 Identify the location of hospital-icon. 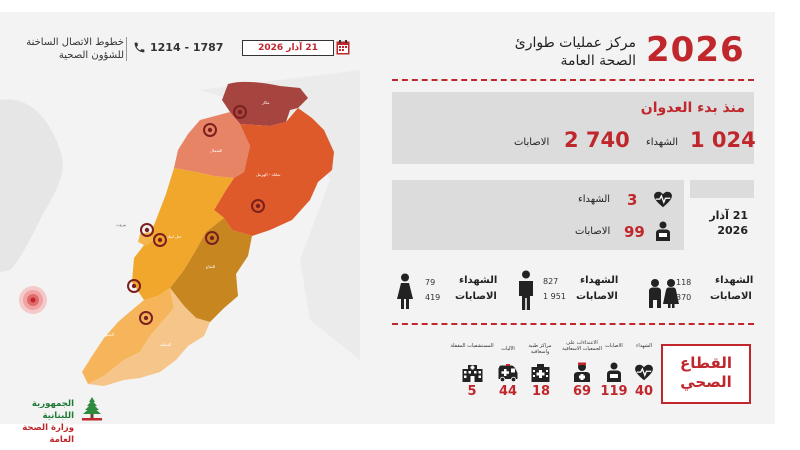
(472, 373).